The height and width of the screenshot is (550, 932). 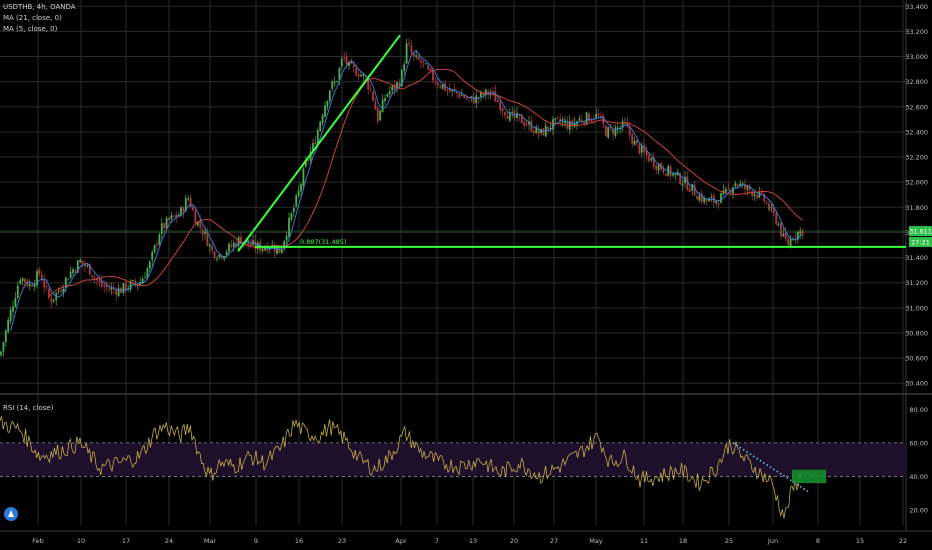 I want to click on price-tick-label: 33.200, so click(x=916, y=32).